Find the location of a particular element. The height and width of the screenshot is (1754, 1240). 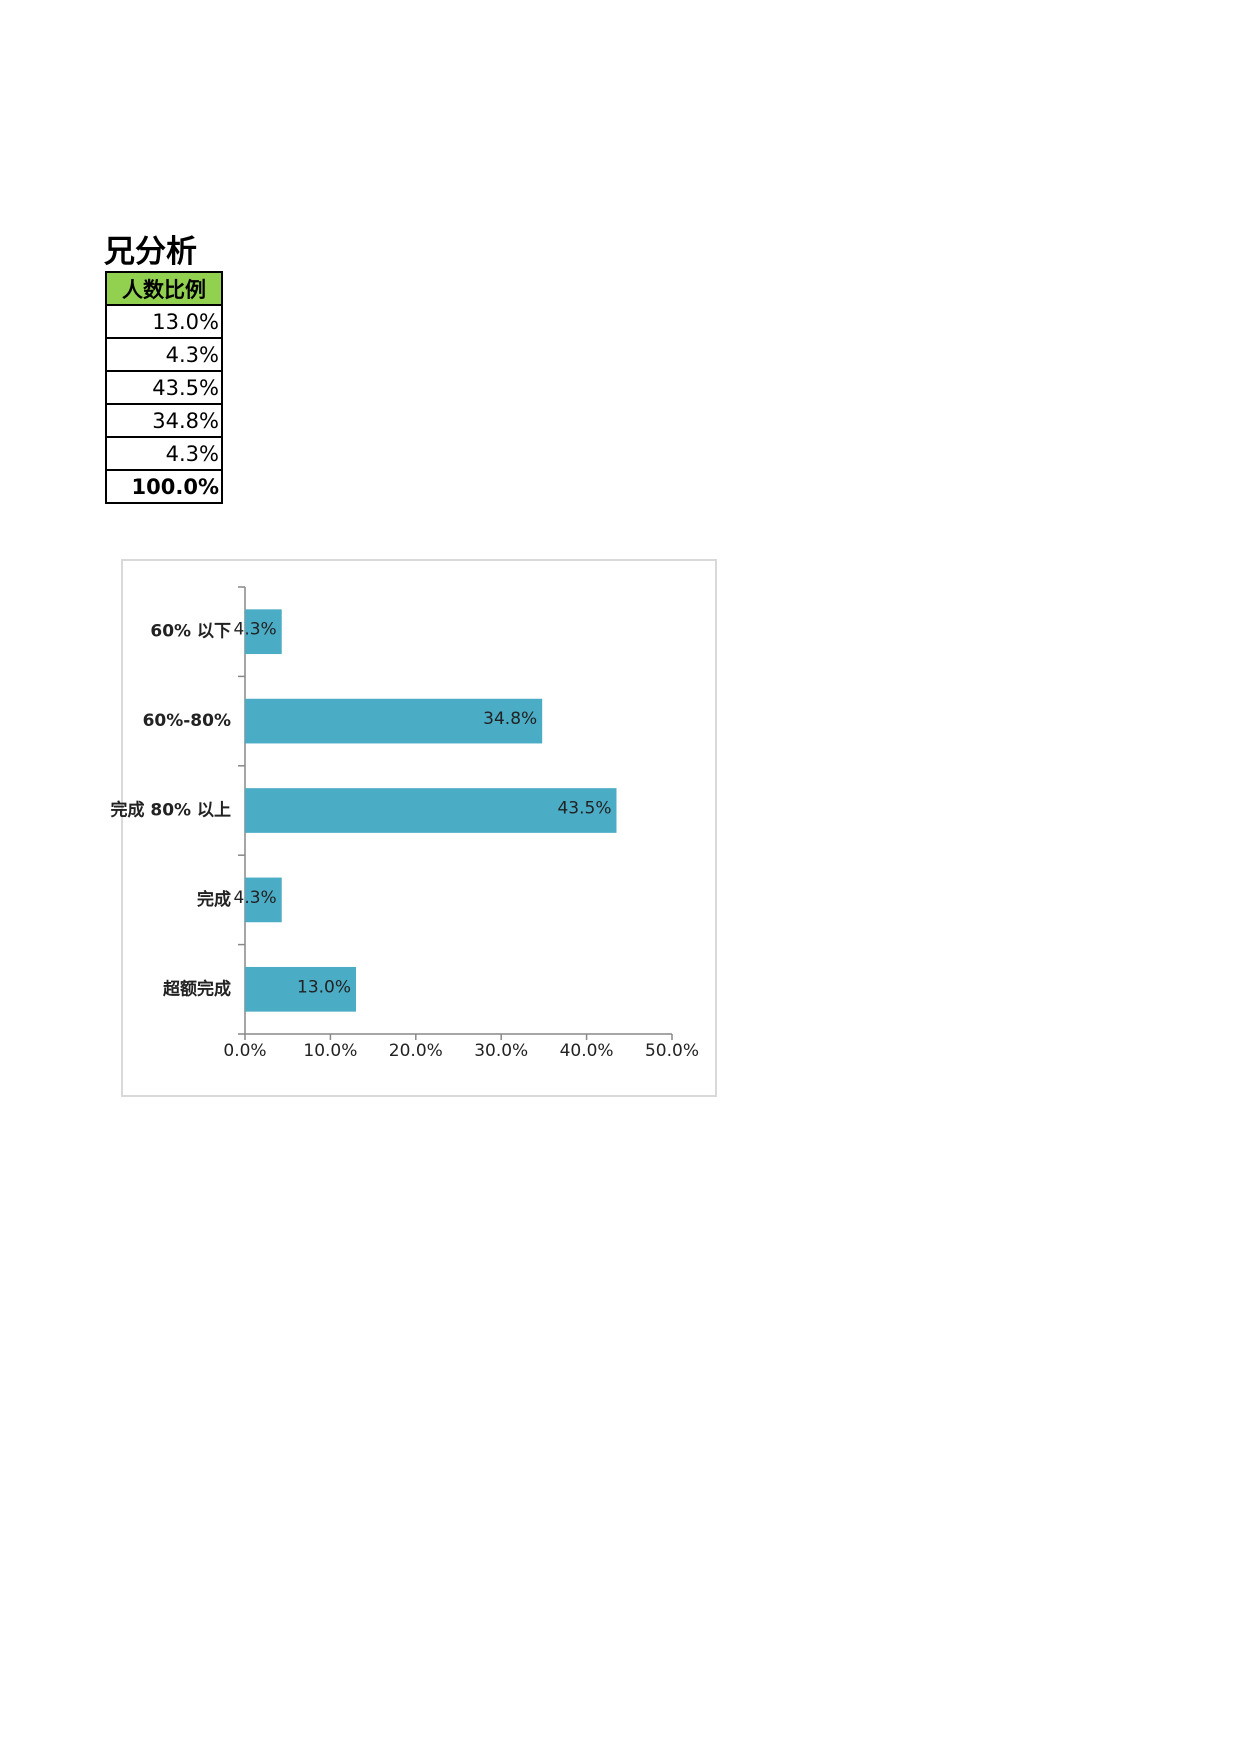

y-tick-label: 60%-80% is located at coordinates (187, 721).